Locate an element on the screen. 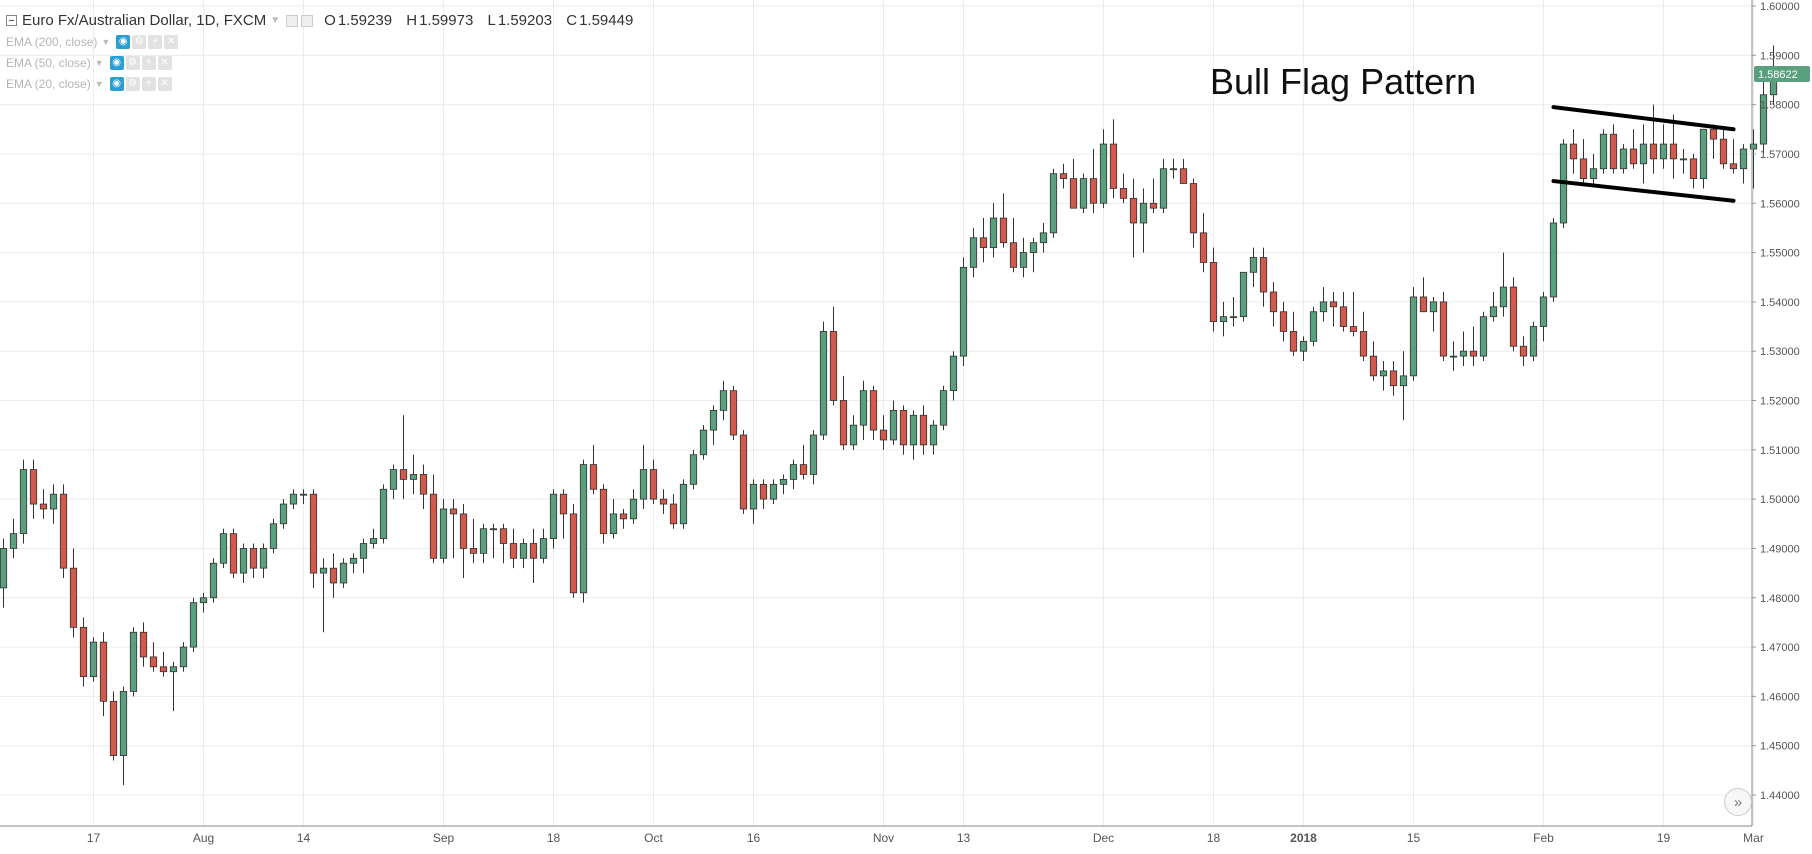 The height and width of the screenshot is (854, 1812). y-tick-label: 1.54000 is located at coordinates (1780, 303).